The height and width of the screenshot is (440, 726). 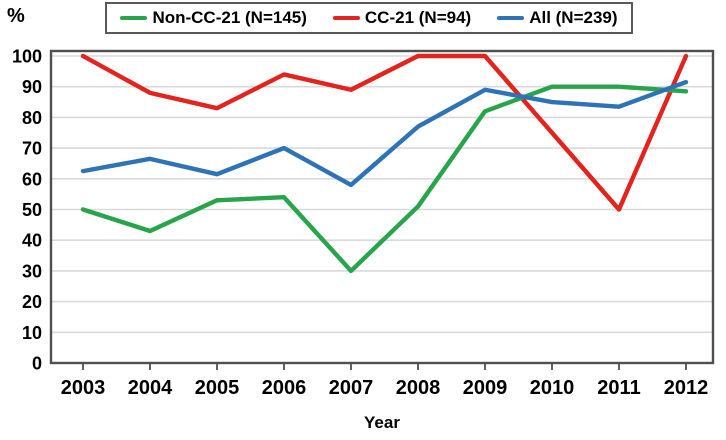 What do you see at coordinates (229, 17) in the screenshot?
I see `legend-label-non-cc-21: Non-CC-21 (N=145)` at bounding box center [229, 17].